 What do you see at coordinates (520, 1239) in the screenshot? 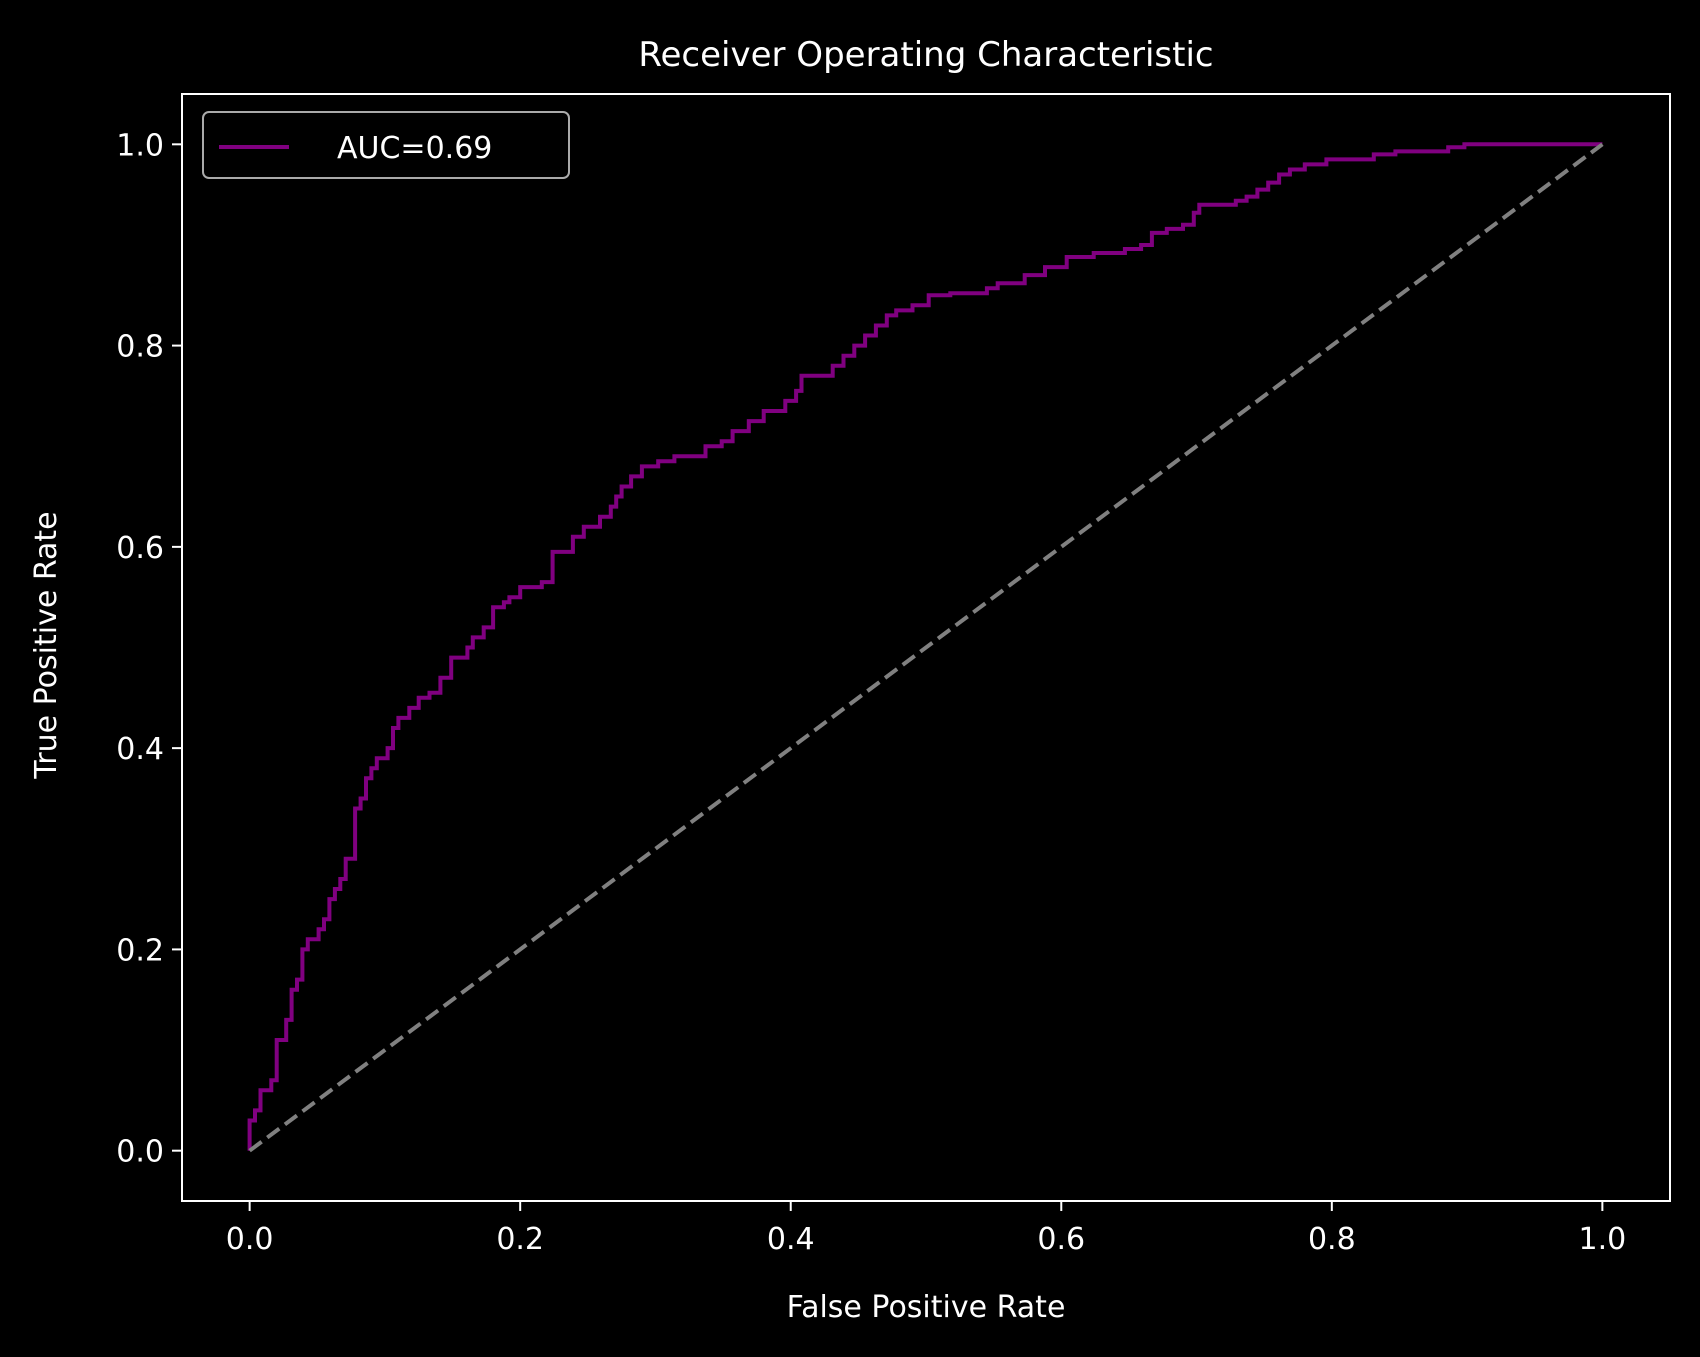
I see `x-tick-label: 0.2` at bounding box center [520, 1239].